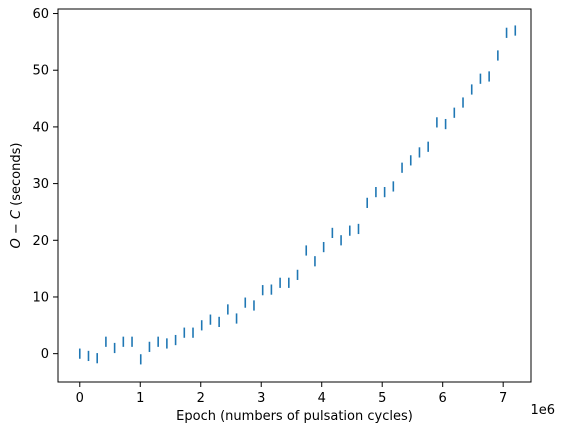 This screenshot has height=434, width=565. Describe the element at coordinates (382, 398) in the screenshot. I see `x-tick-label: 5` at that location.